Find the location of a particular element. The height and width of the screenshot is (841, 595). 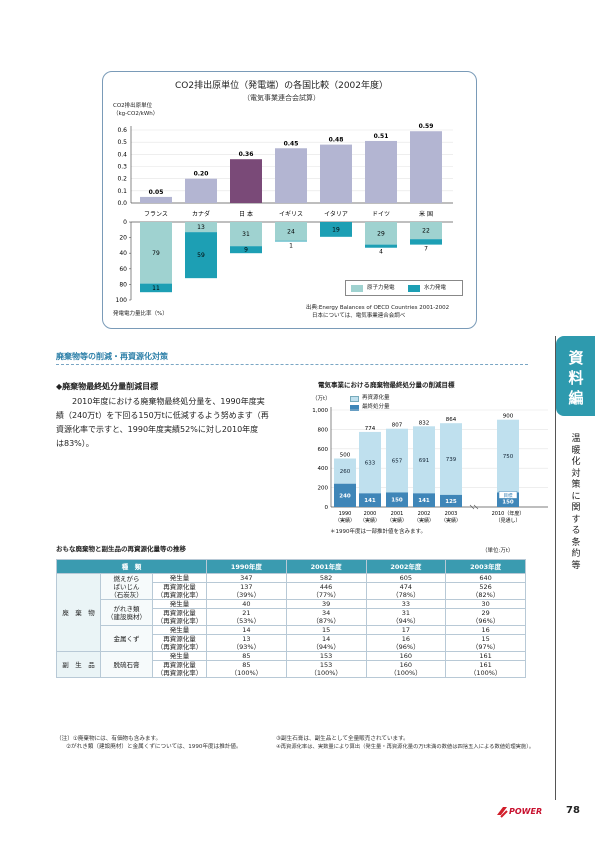

co2-value-label: 0.45 is located at coordinates (291, 143).